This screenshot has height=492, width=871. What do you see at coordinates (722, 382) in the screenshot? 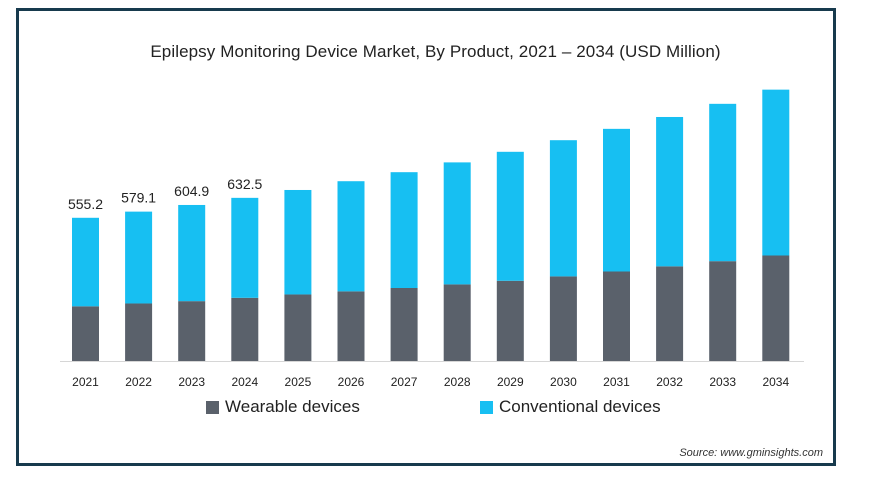
I see `x-tick-label: 2033` at bounding box center [722, 382].